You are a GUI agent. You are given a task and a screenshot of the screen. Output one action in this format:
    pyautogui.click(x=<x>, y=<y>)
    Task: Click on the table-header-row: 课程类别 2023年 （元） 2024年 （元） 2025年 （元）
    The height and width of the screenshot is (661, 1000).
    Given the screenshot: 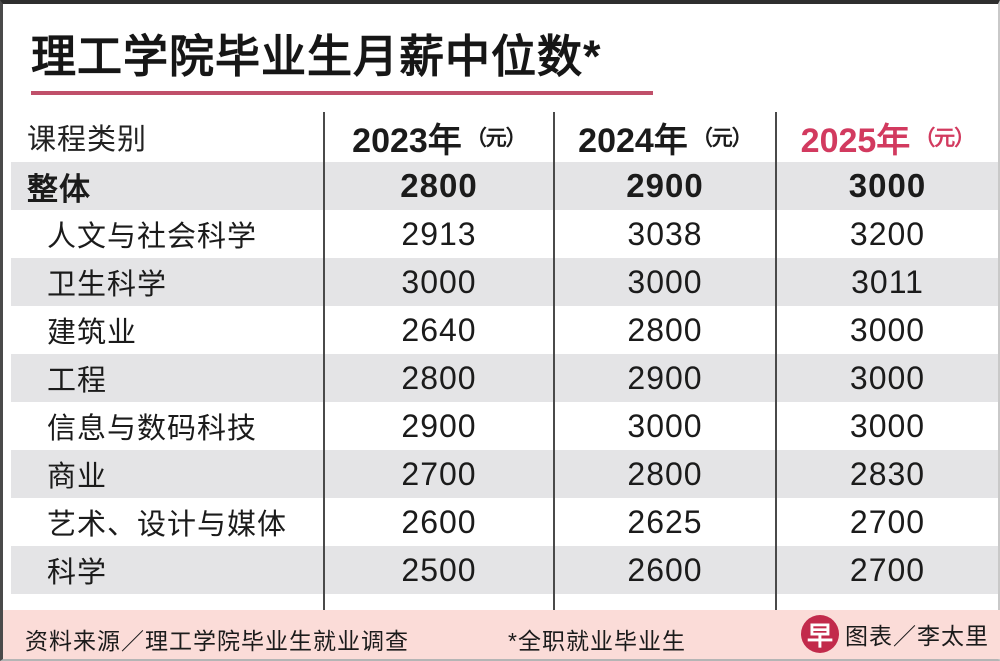 What is the action you would take?
    pyautogui.click(x=504, y=137)
    